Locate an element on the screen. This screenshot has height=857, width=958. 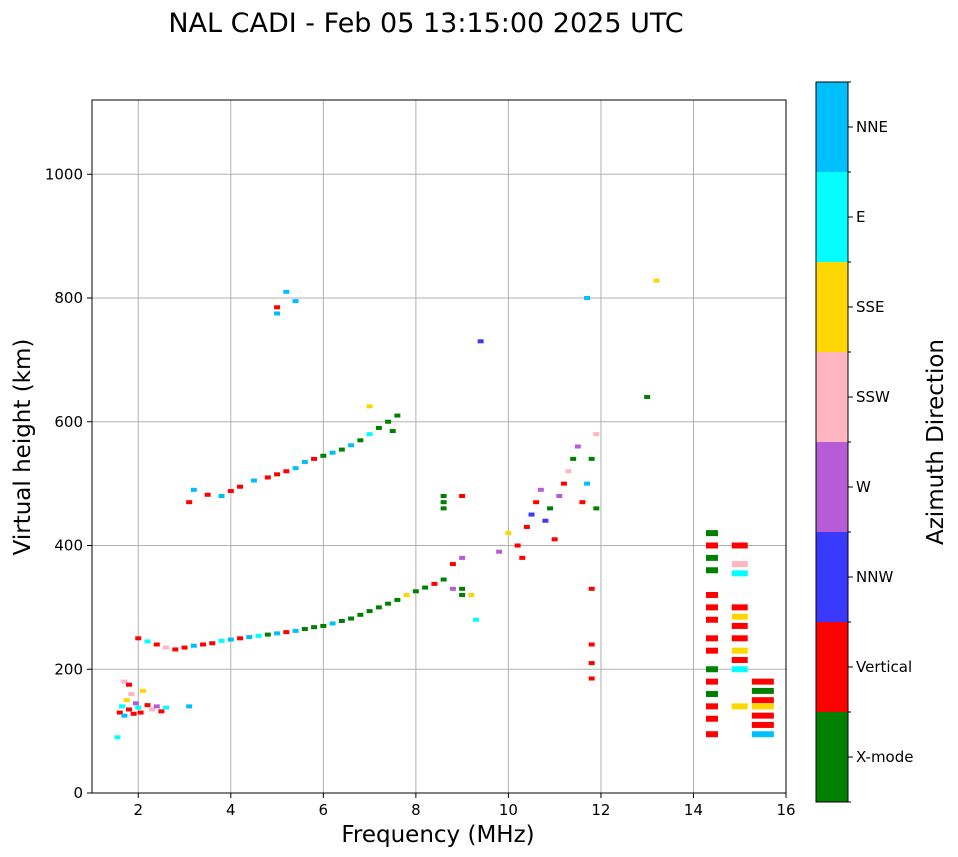
chart-title: NAL CADI - Feb 05 13:15:00 2025 UTC is located at coordinates (425, 23).